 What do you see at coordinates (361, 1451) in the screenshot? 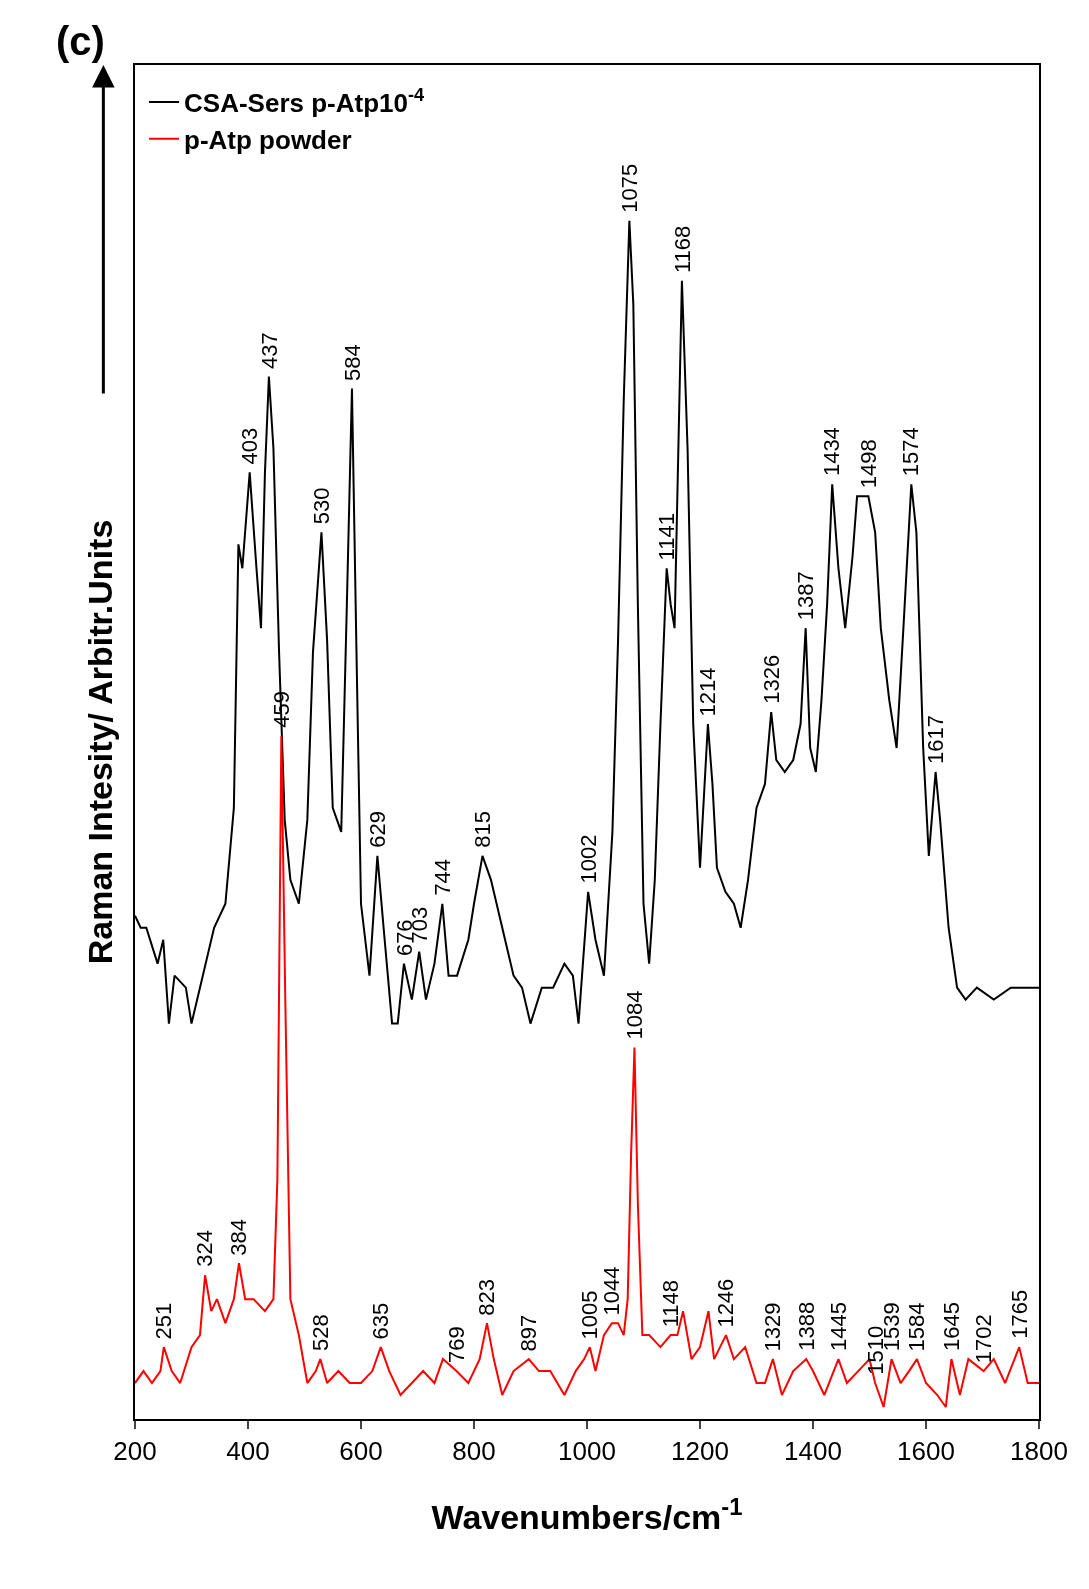
I see `x-tick-label: 600` at bounding box center [361, 1451].